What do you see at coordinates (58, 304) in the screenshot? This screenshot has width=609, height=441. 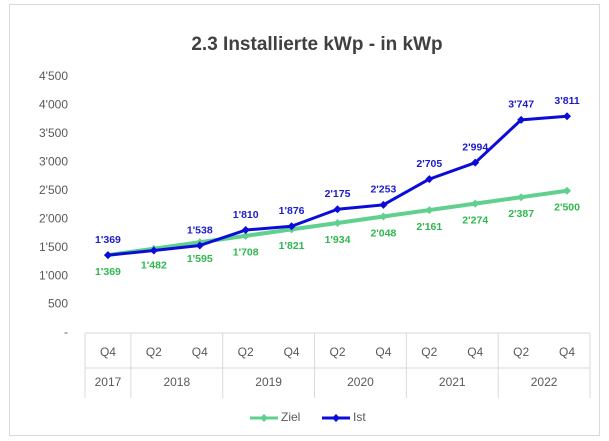 I see `y-tick-label: 500` at bounding box center [58, 304].